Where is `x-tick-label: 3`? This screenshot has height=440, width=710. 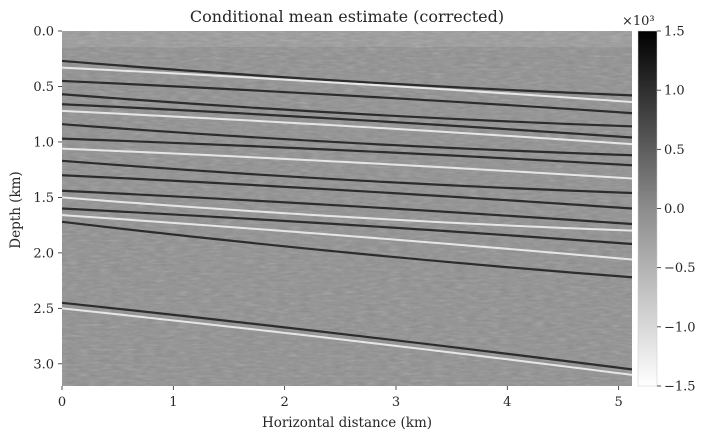 x-tick-label: 3 is located at coordinates (396, 402).